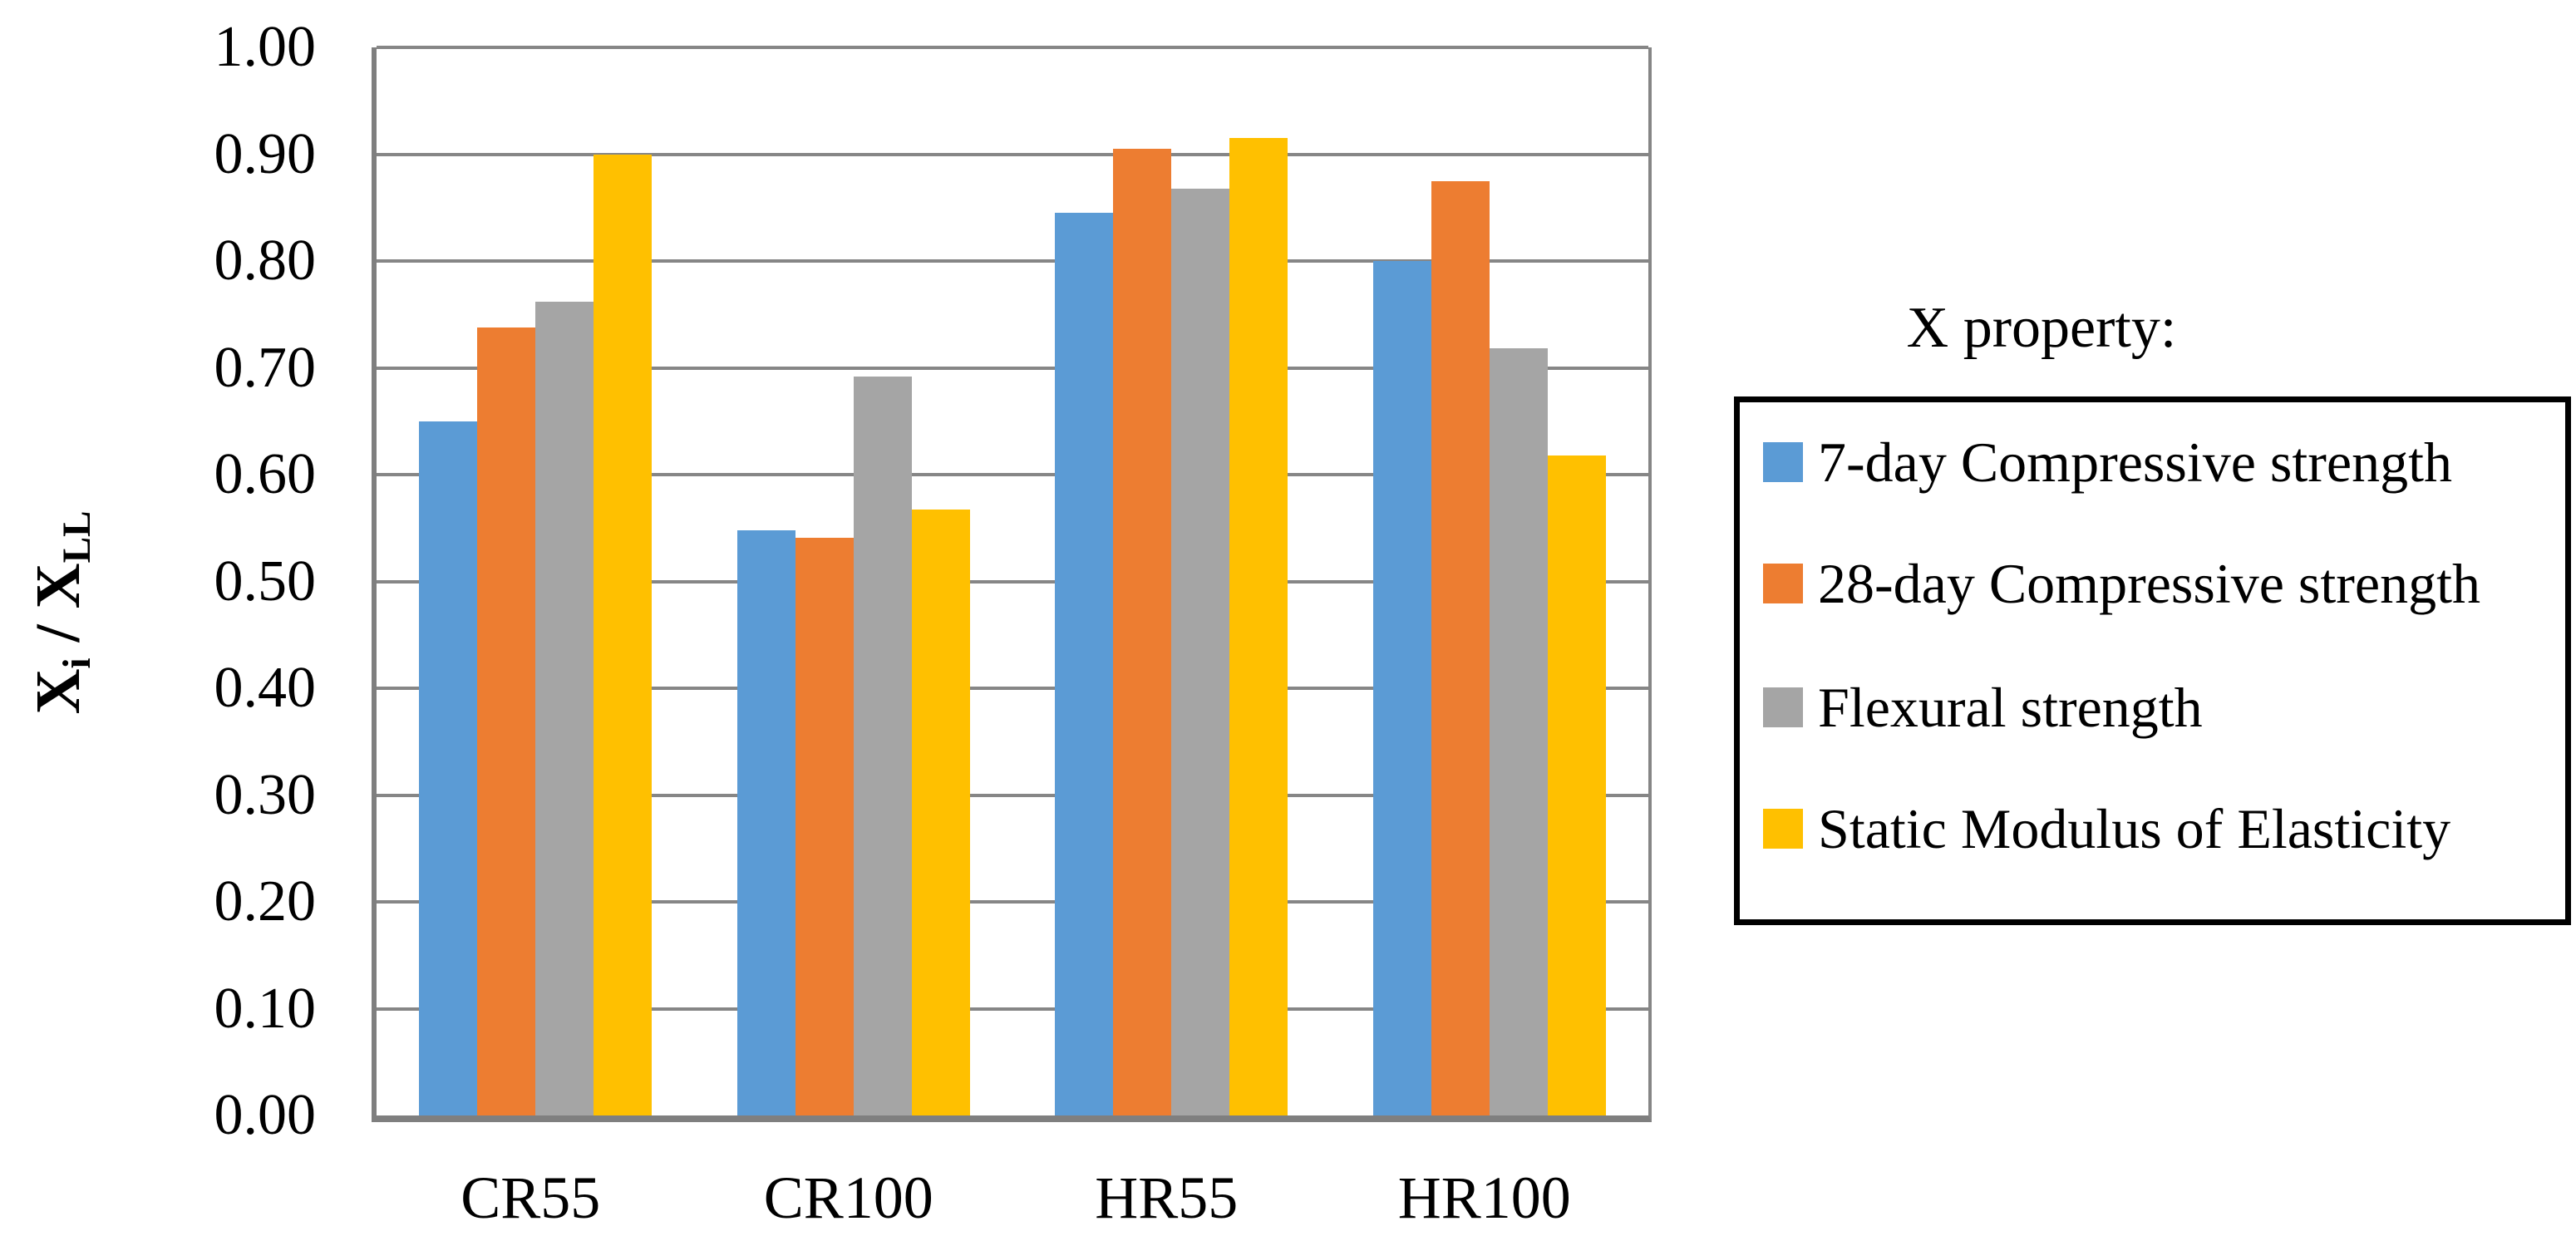  I want to click on x-category-label-CR100: CR100, so click(848, 1198).